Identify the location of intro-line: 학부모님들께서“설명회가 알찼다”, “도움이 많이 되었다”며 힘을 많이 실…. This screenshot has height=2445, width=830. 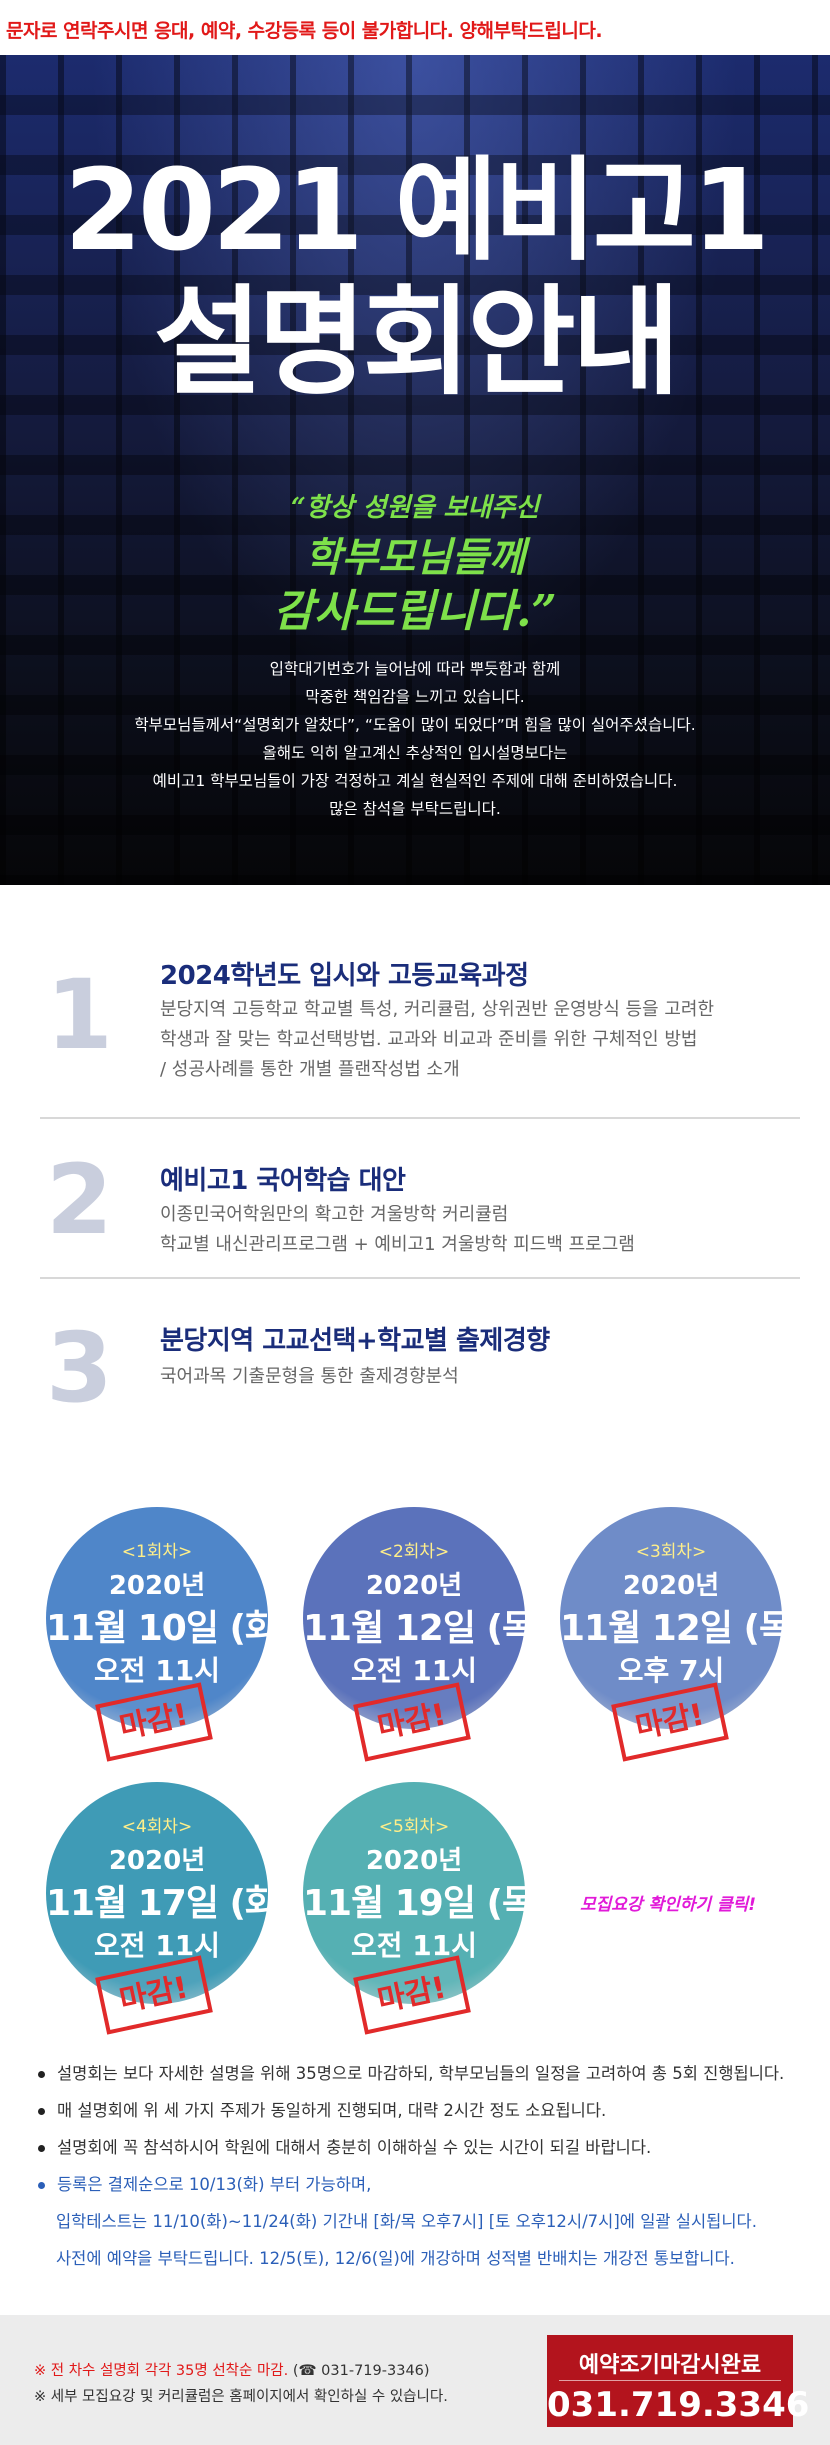
(415, 725).